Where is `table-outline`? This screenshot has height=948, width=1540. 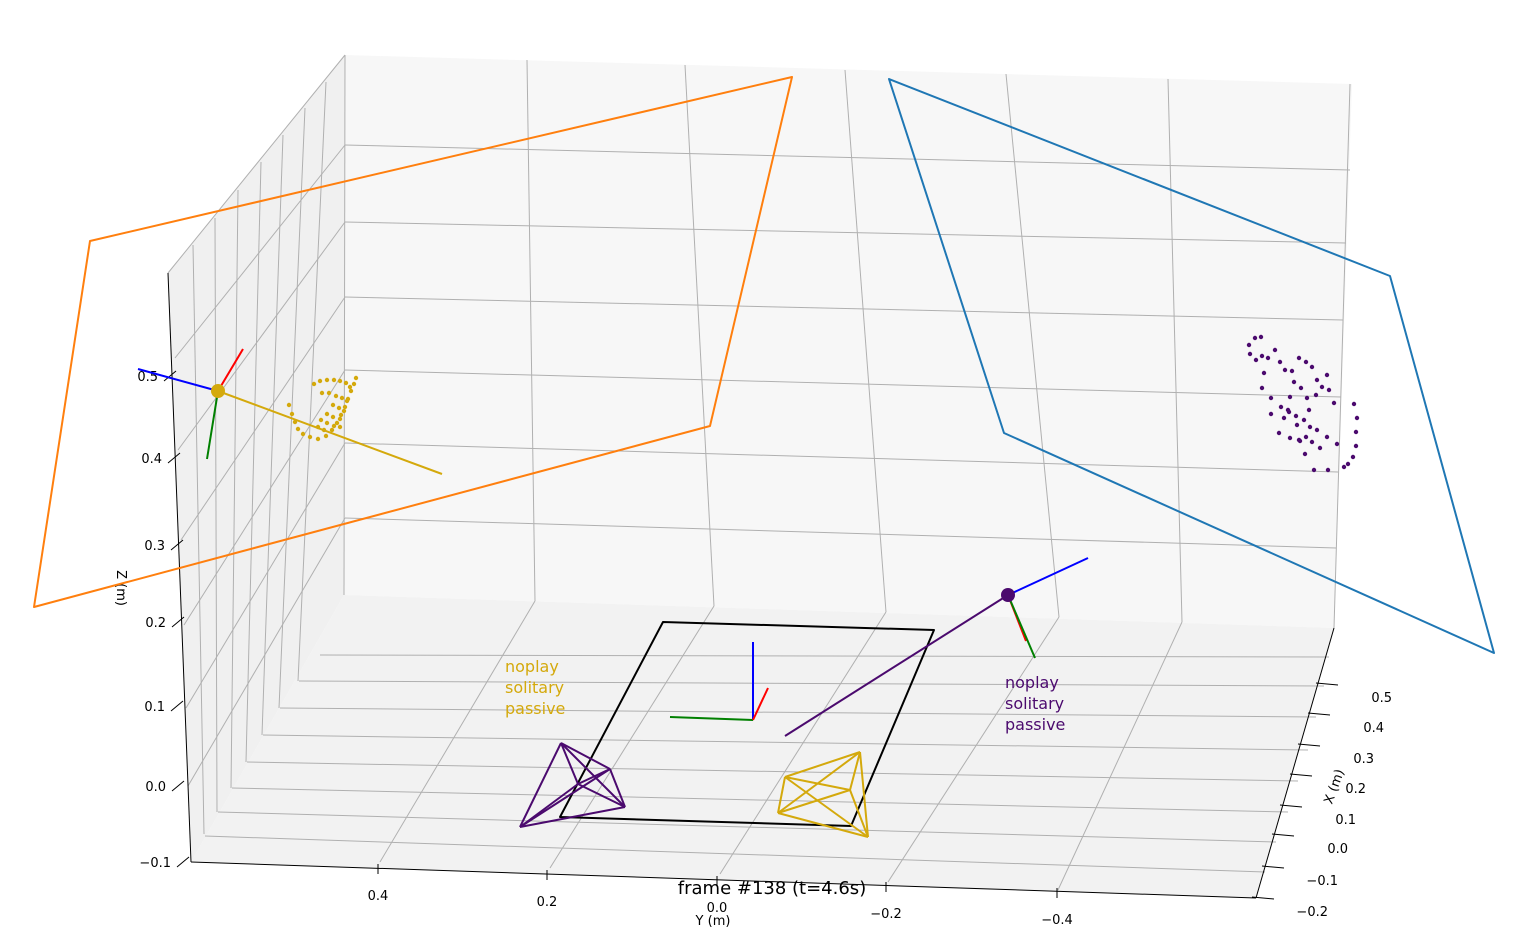
table-outline is located at coordinates (747, 724).